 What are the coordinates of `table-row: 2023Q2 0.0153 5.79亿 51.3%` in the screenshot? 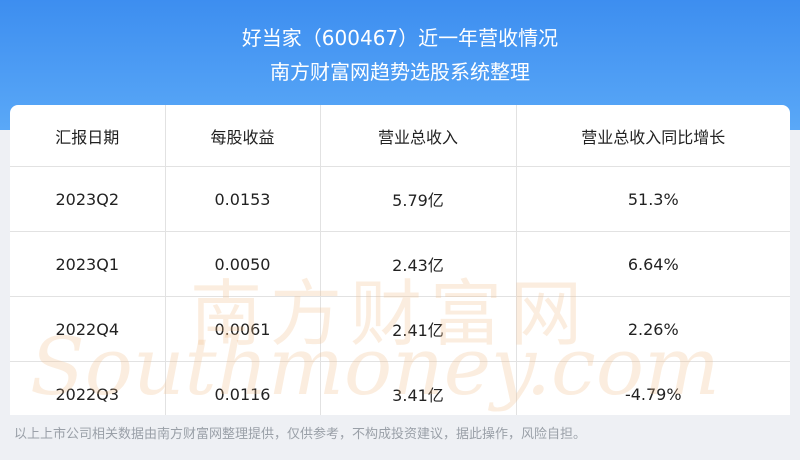 It's located at (400, 199).